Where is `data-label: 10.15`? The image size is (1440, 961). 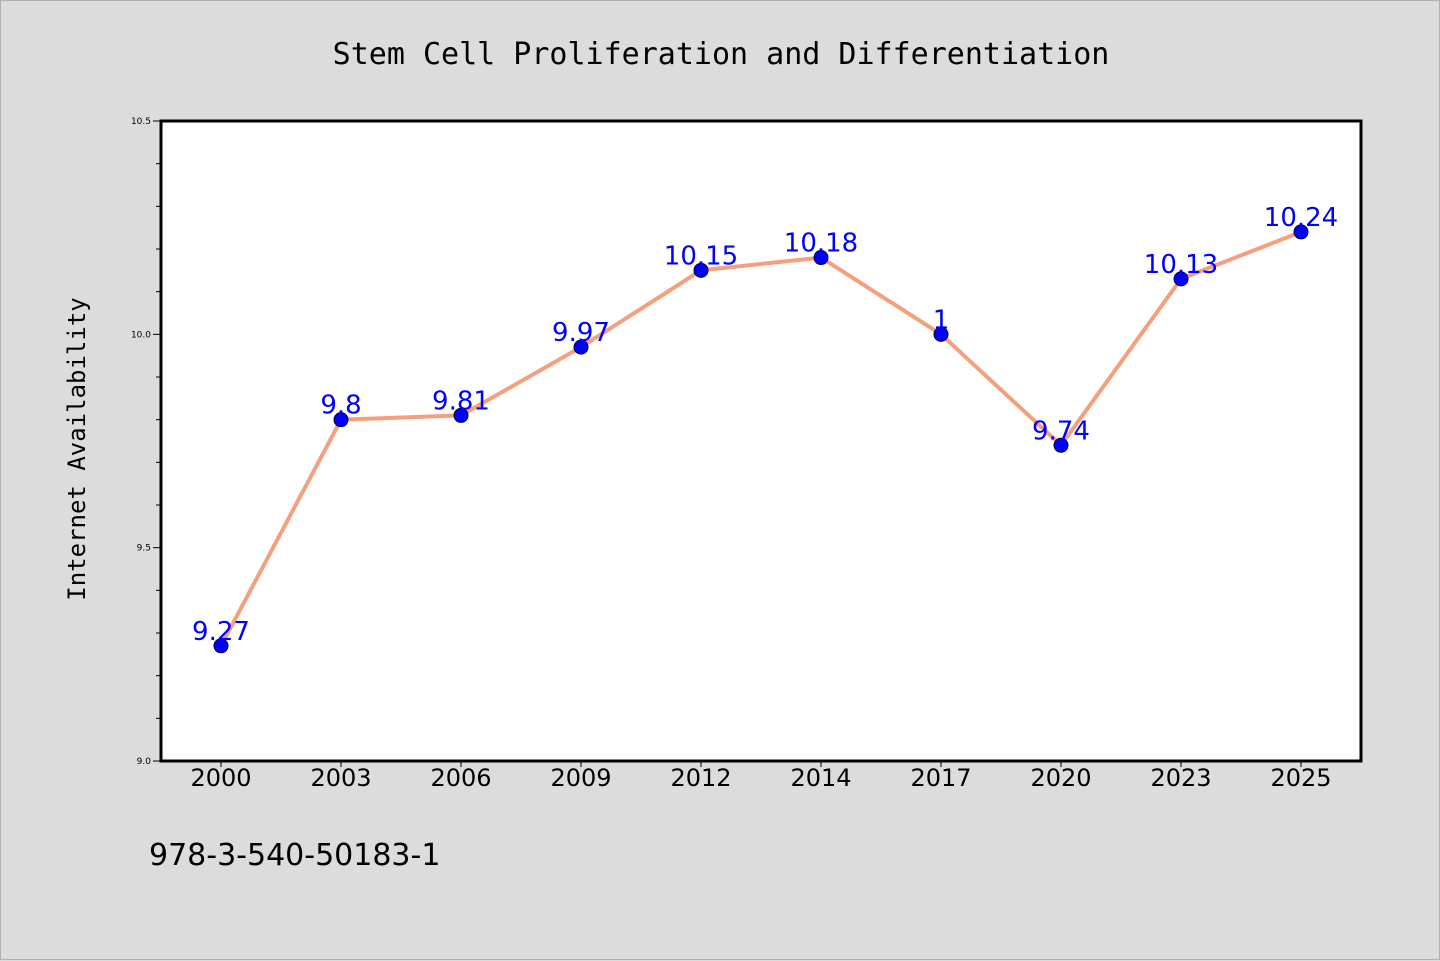
data-label: 10.15 is located at coordinates (701, 256).